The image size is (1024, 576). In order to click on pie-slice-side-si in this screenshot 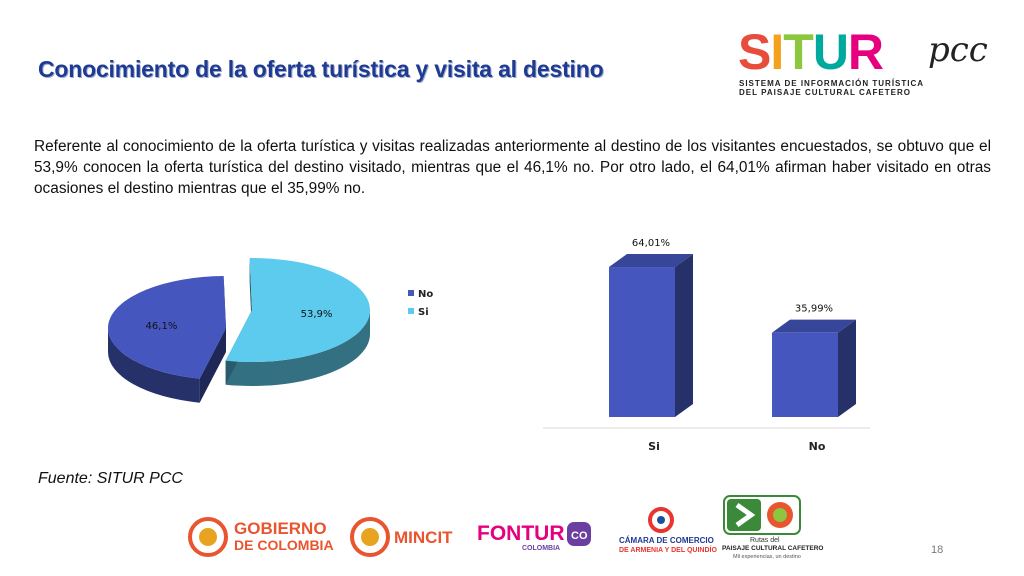, I will do `click(297, 348)`.